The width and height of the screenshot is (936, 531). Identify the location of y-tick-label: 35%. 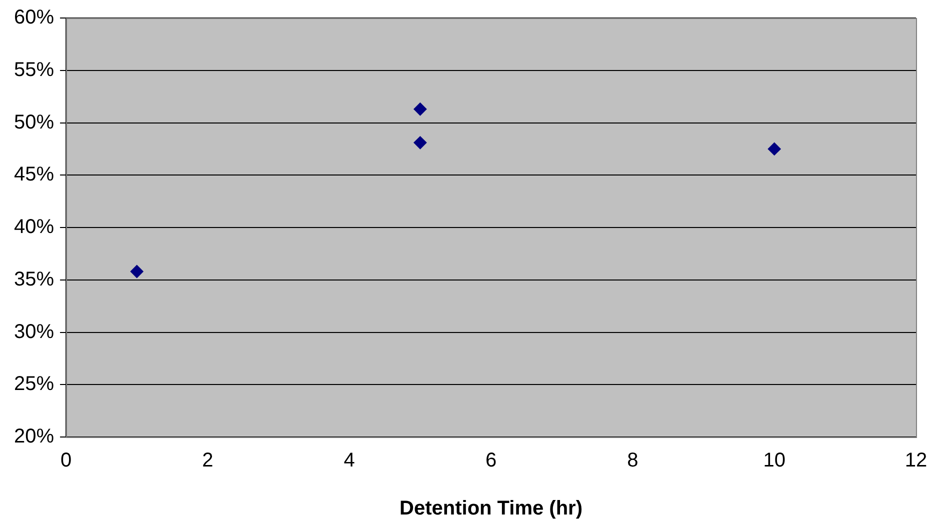
(34, 279).